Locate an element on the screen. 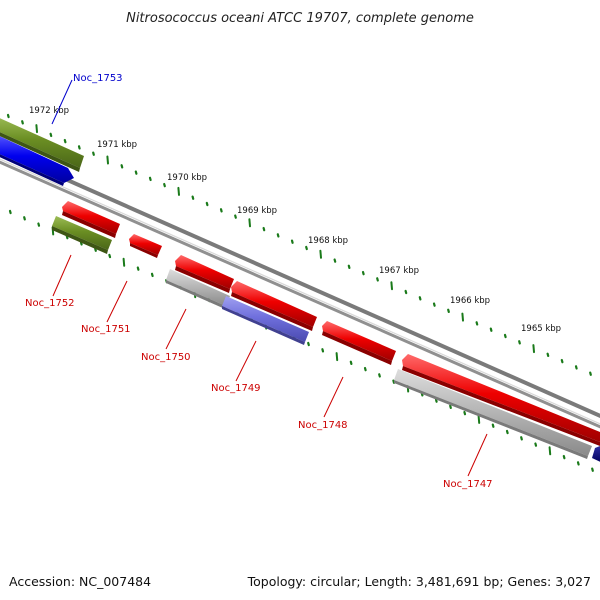 This screenshot has width=600, height=600. kbp-label-1971: 1971 kbp is located at coordinates (117, 145).